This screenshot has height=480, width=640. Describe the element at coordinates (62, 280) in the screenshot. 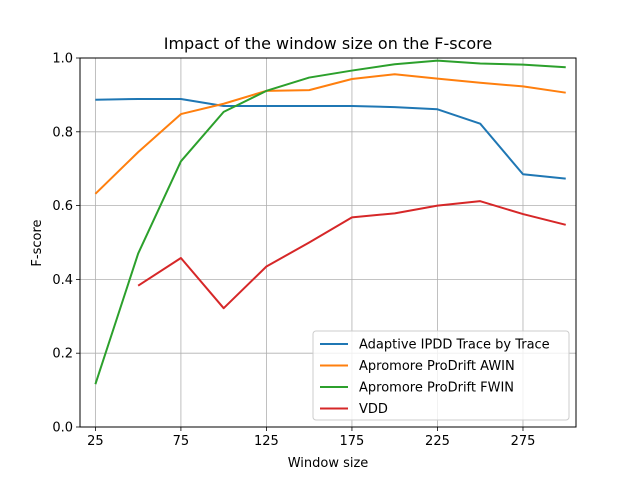

I see `y-tick-label: 0.4` at that location.